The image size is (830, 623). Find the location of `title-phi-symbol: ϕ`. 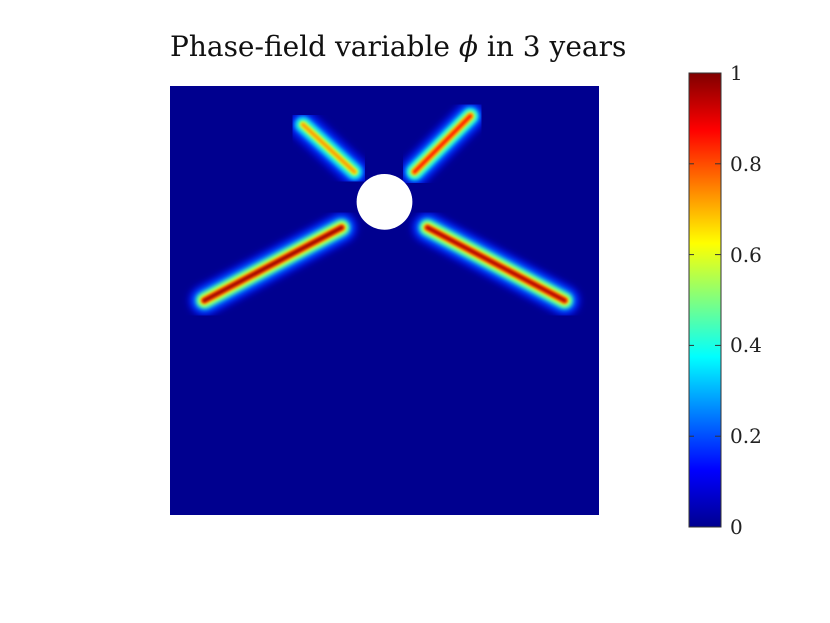

title-phi-symbol: ϕ is located at coordinates (468, 46).